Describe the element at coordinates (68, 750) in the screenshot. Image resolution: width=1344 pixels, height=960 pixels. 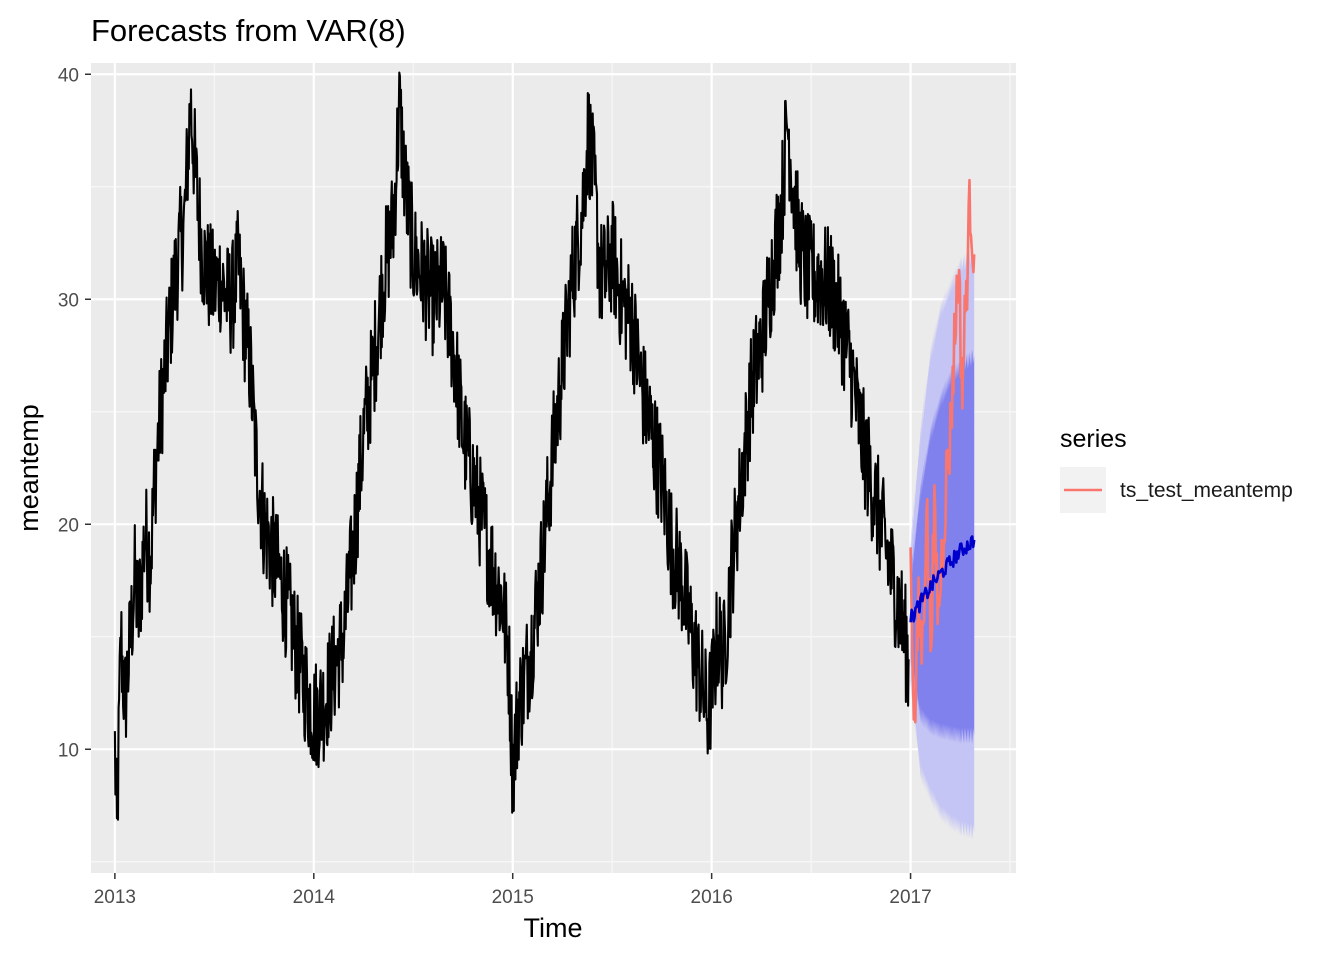
I see `y-tick-label: 10` at that location.